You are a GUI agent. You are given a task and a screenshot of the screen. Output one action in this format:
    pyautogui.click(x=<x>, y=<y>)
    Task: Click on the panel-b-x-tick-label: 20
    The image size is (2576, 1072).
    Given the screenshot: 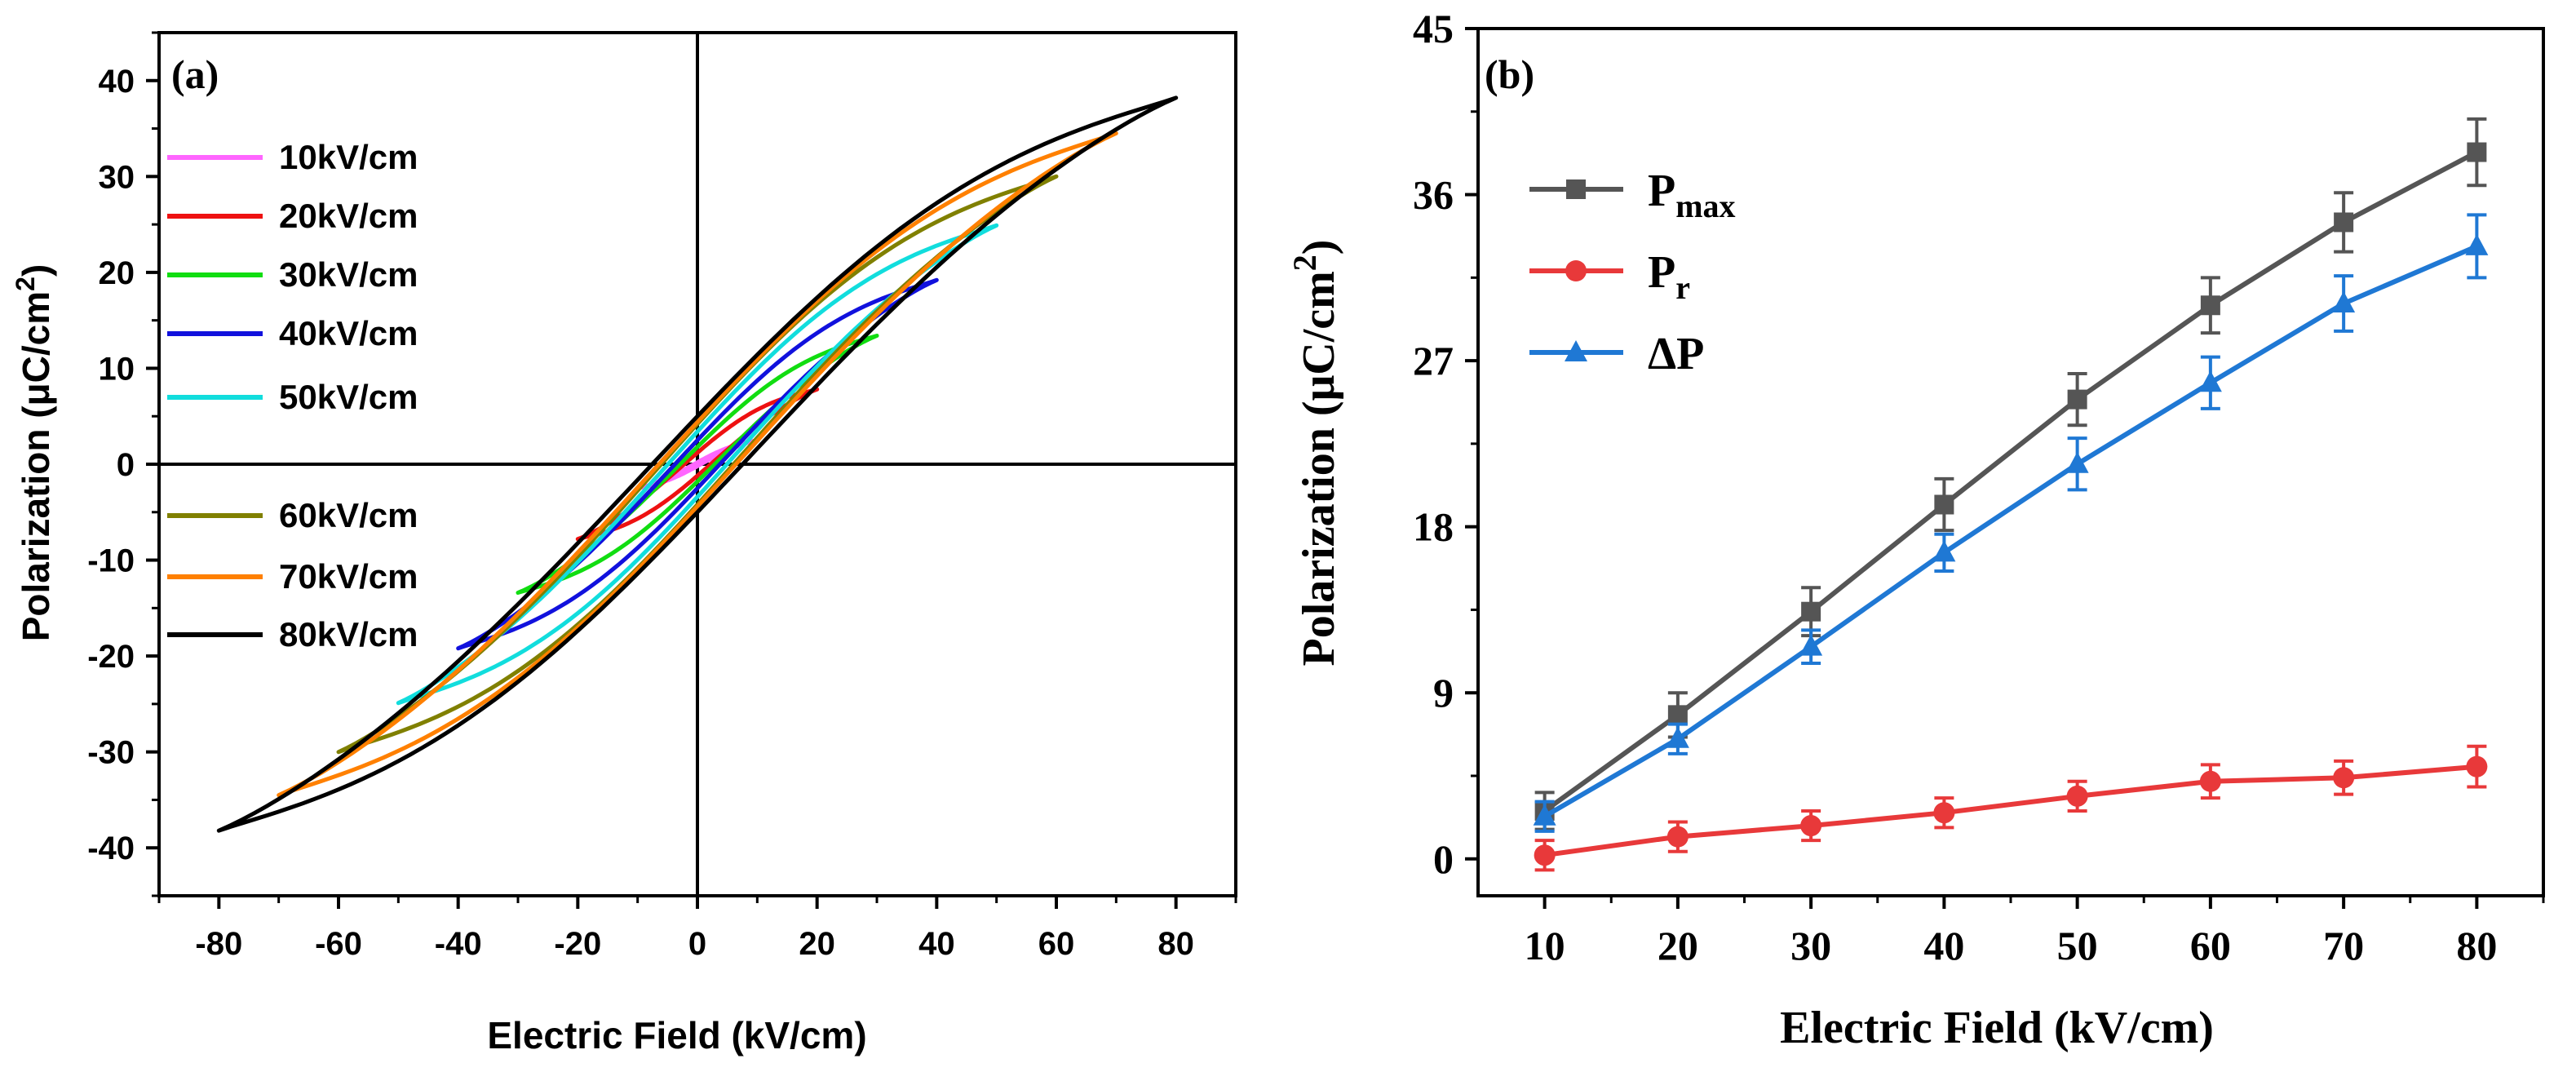 What is the action you would take?
    pyautogui.click(x=1678, y=945)
    